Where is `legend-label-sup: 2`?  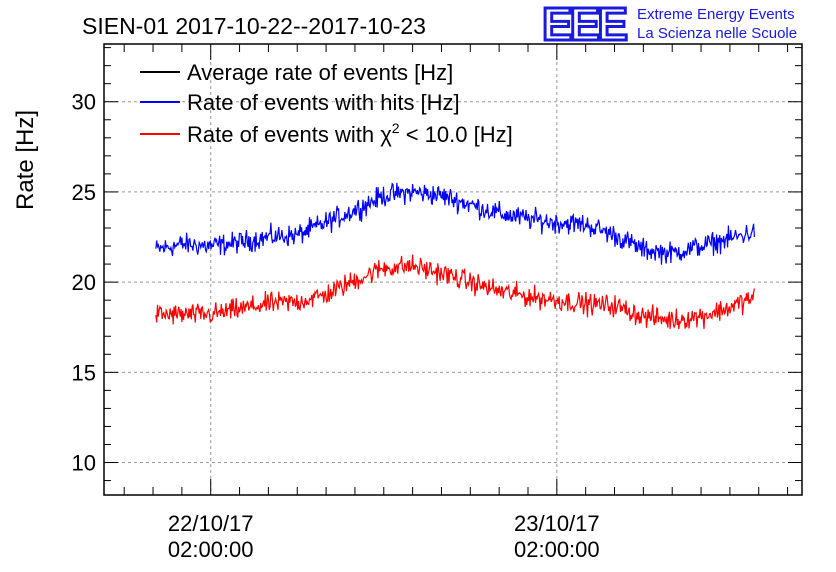 legend-label-sup: 2 is located at coordinates (396, 128).